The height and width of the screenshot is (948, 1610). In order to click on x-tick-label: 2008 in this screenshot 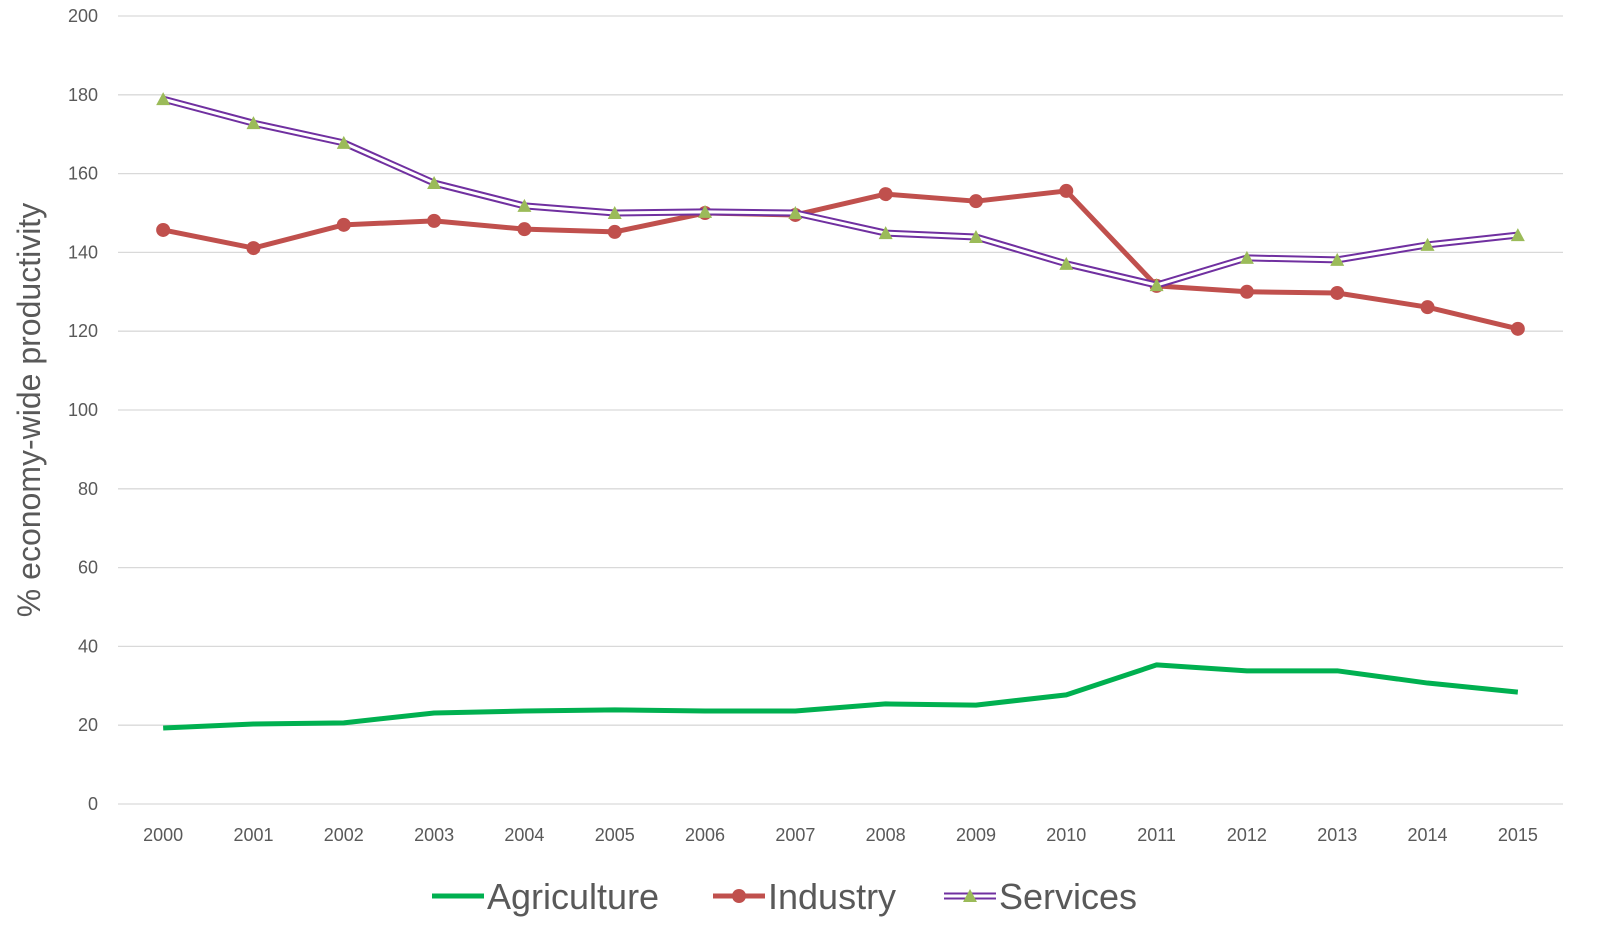, I will do `click(886, 835)`.